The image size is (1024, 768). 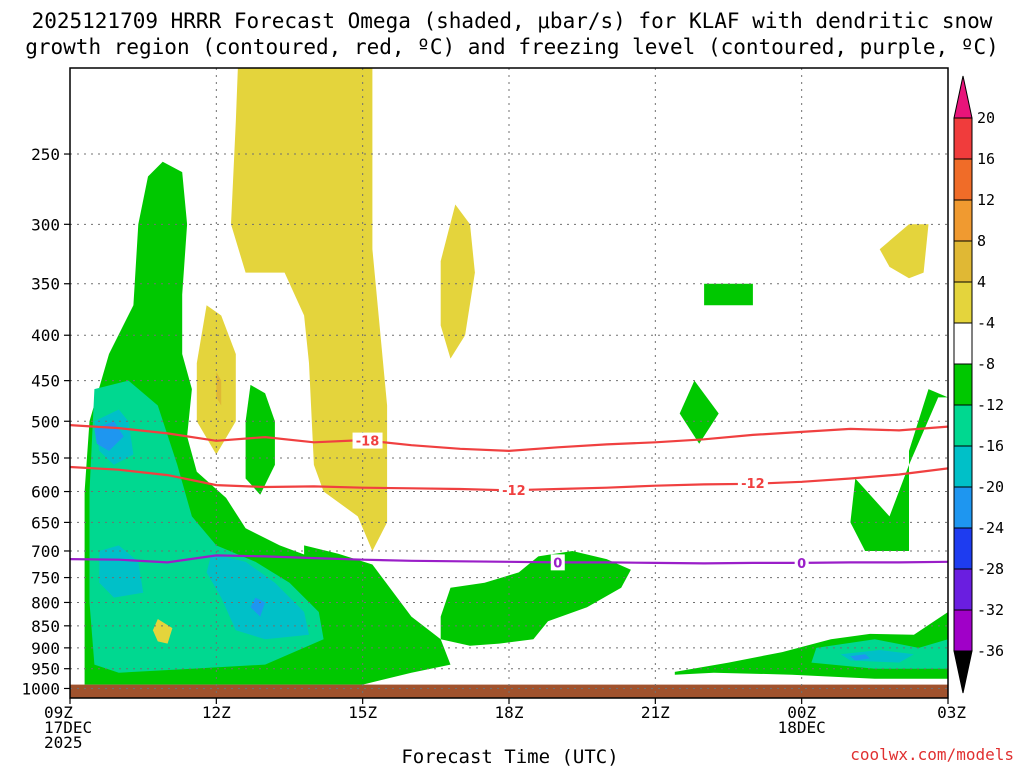 What do you see at coordinates (986, 323) in the screenshot?
I see `colorbar-label-5: -4` at bounding box center [986, 323].